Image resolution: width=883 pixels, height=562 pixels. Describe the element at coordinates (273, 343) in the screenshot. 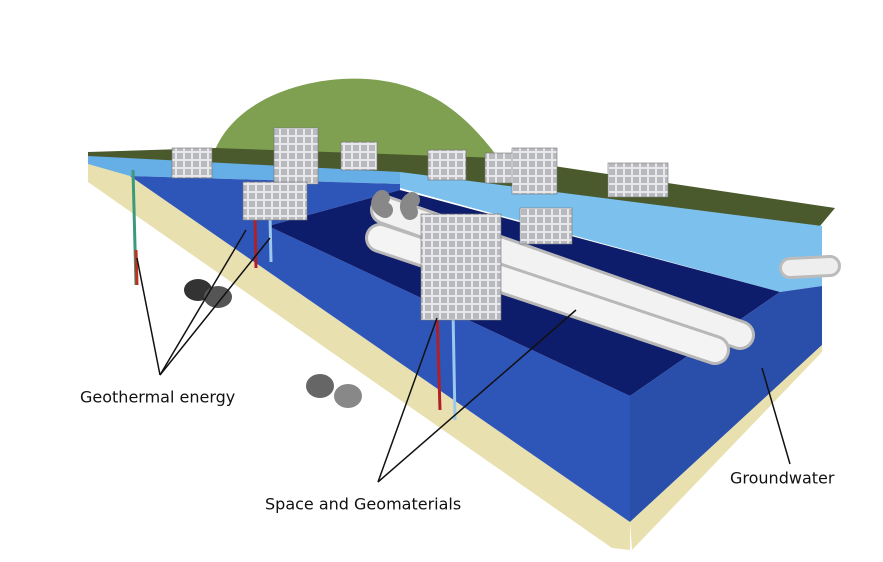

I see `pipes` at that location.